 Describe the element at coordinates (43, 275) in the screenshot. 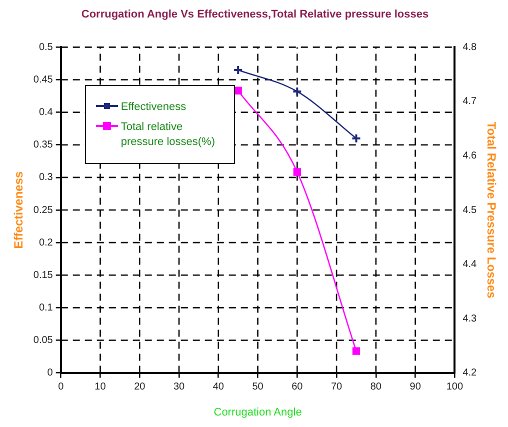

I see `y-tick-label: 0.15` at that location.